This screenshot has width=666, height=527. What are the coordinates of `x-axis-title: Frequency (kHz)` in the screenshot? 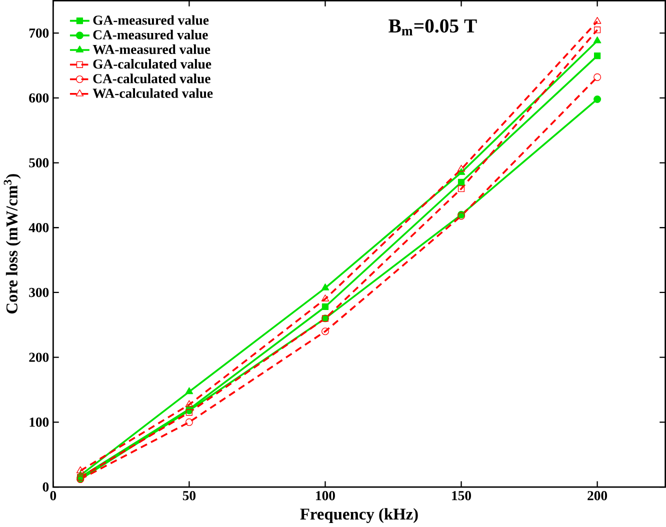 It's located at (359, 516).